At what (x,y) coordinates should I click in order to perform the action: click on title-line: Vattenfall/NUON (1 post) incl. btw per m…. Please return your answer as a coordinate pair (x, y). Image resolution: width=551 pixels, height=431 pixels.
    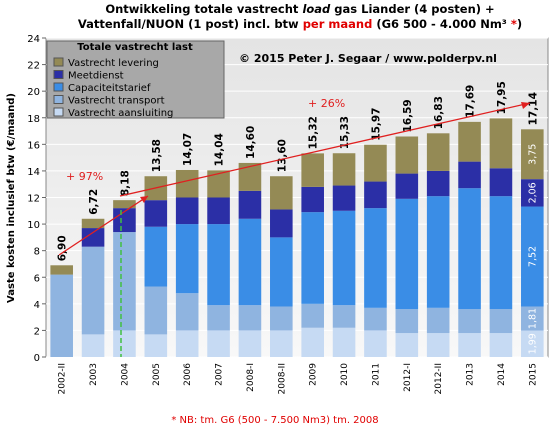
    Looking at the image, I should click on (300, 24).